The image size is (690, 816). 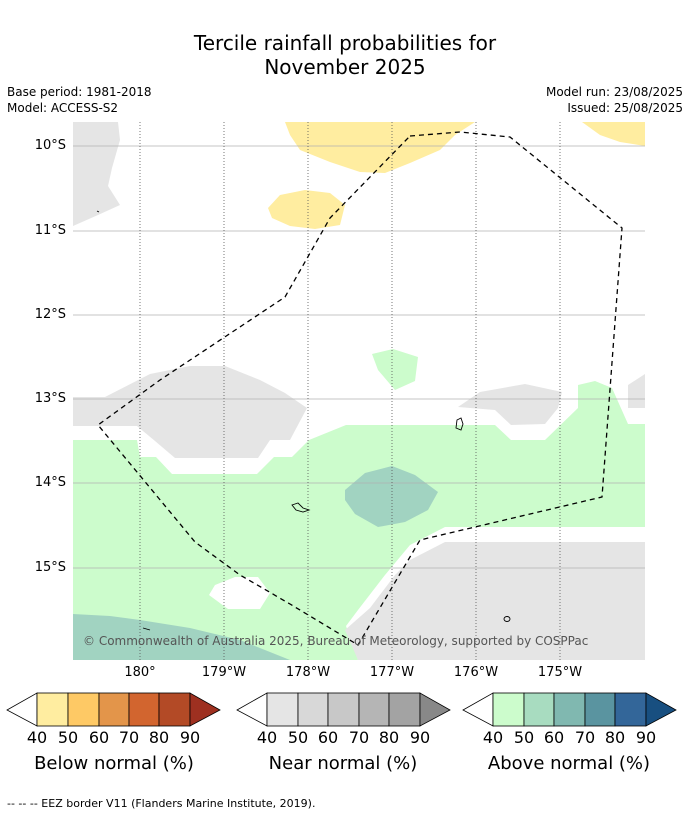 What do you see at coordinates (114, 763) in the screenshot?
I see `legend-below-title: Below normal (%)` at bounding box center [114, 763].